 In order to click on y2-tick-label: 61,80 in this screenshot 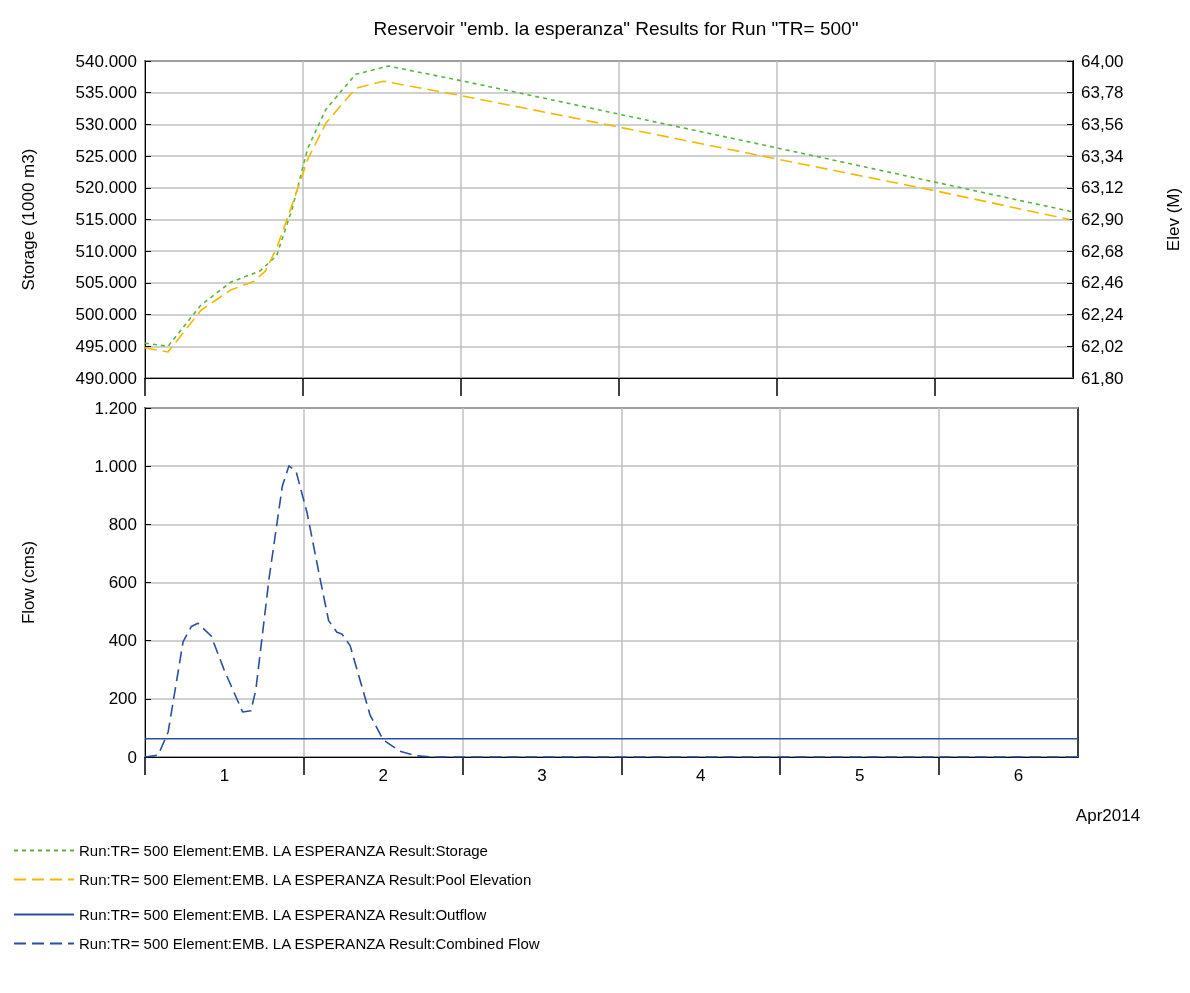, I will do `click(1102, 378)`.